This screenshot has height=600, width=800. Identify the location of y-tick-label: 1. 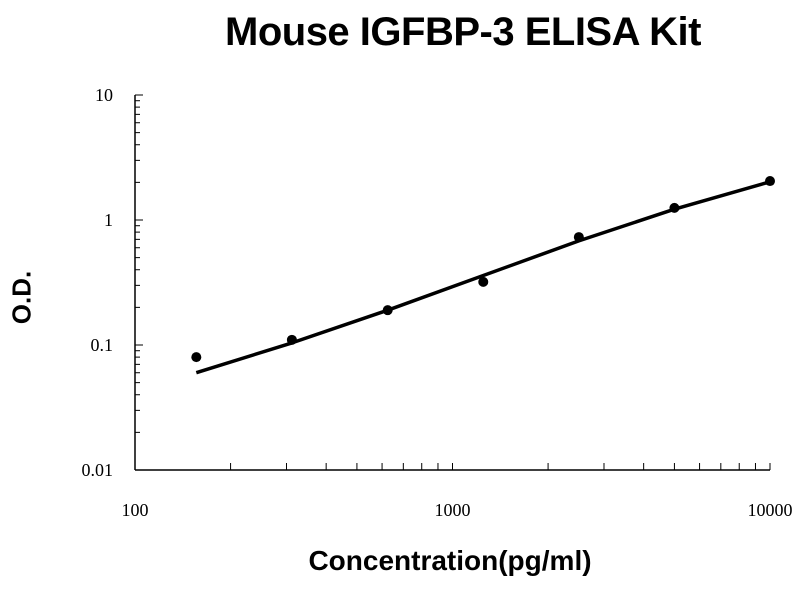
(108, 220).